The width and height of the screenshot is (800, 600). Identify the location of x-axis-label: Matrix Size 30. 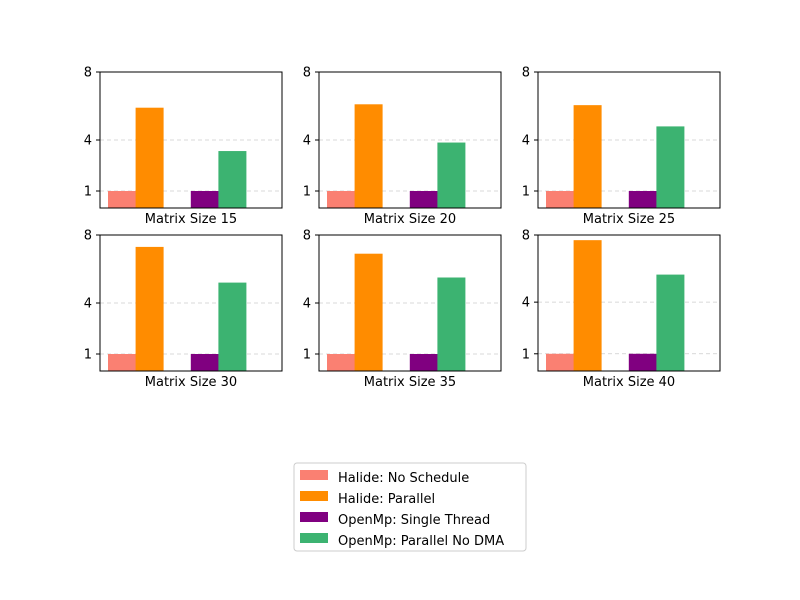
(191, 382).